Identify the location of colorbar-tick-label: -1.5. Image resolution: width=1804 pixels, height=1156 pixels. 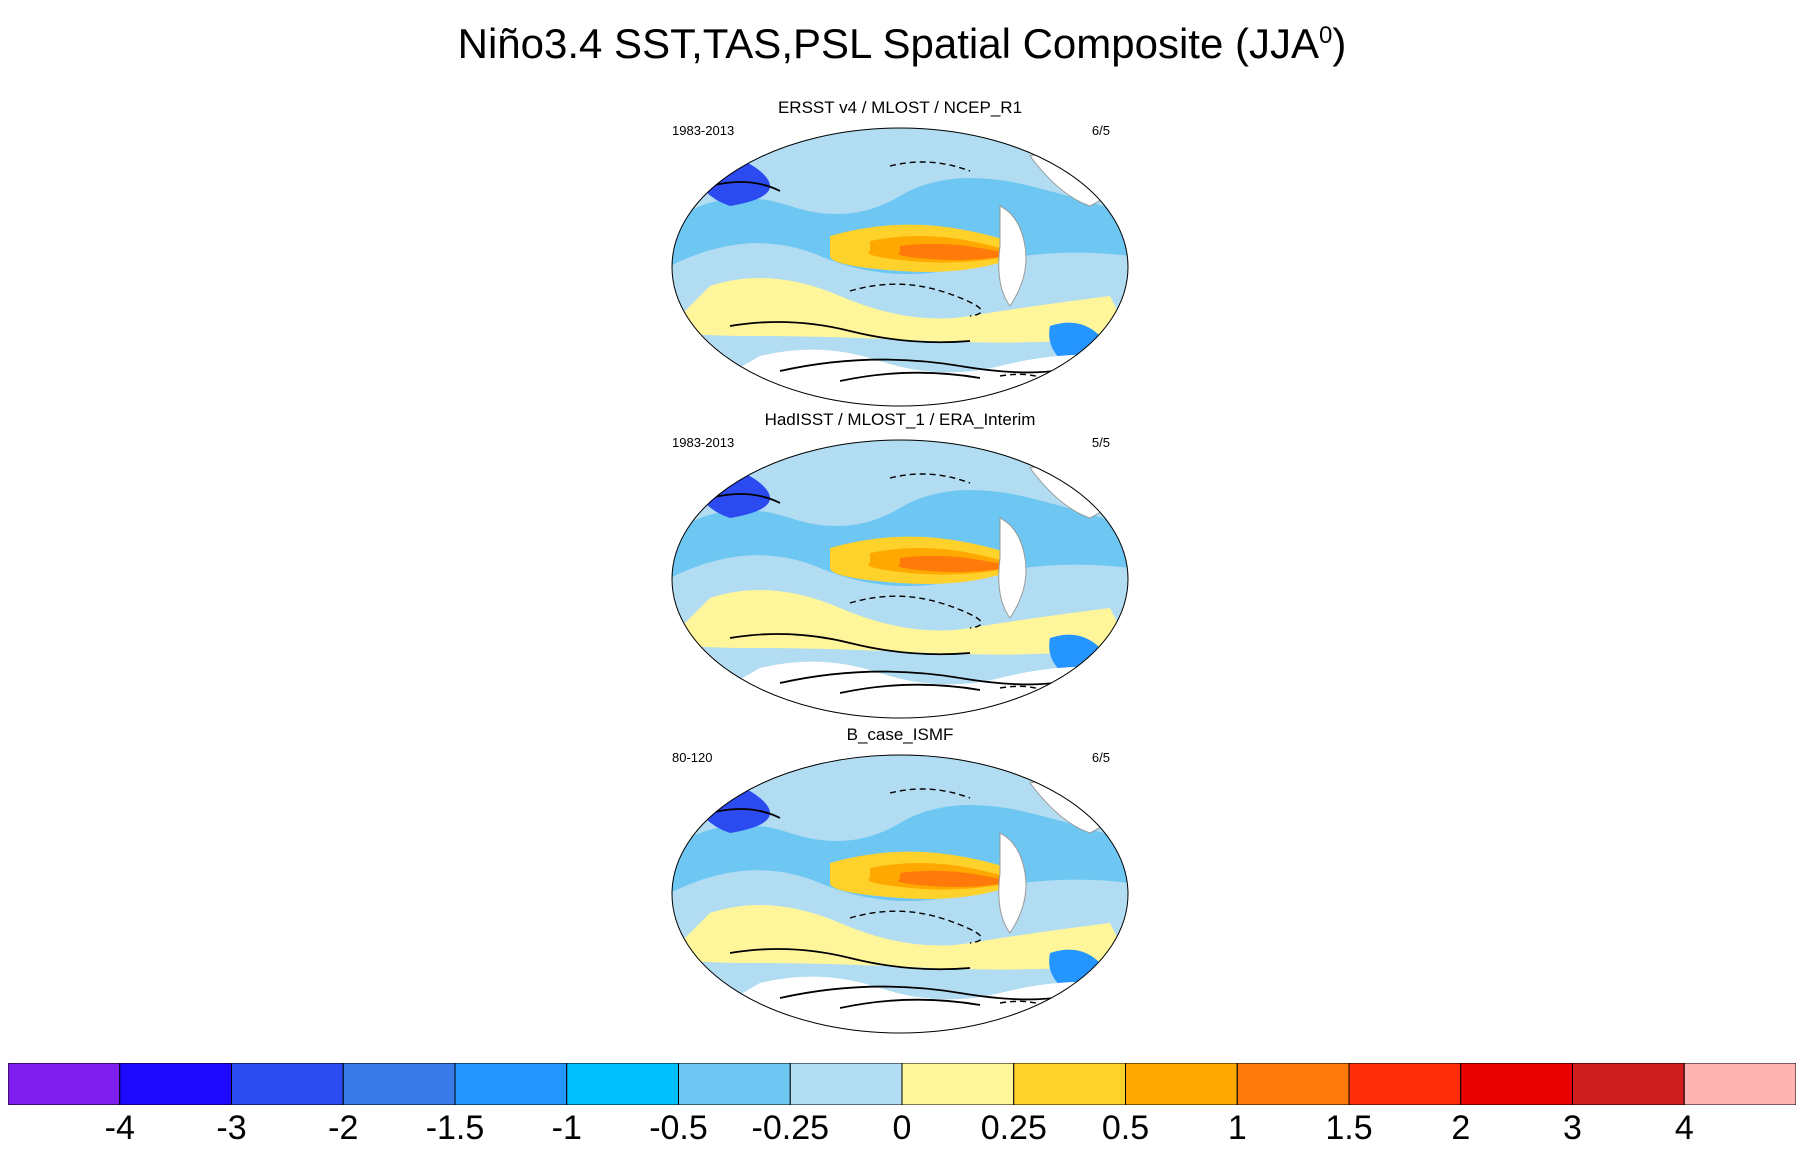
(455, 1128).